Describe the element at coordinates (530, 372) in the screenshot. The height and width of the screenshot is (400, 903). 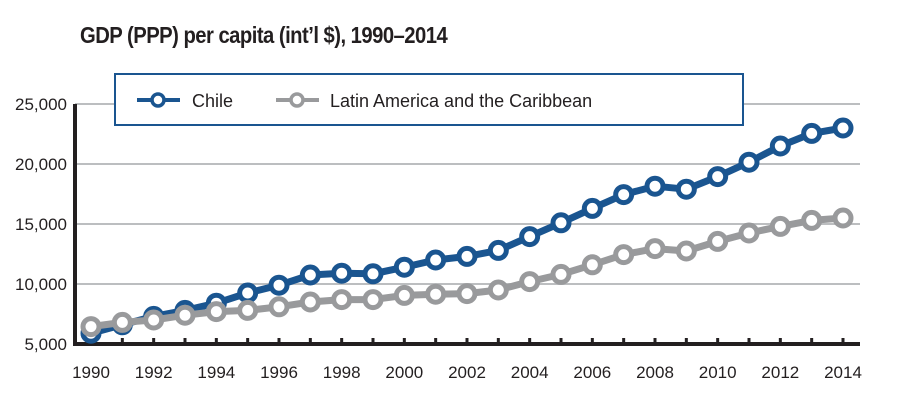
I see `x-tick-label: 2004` at that location.